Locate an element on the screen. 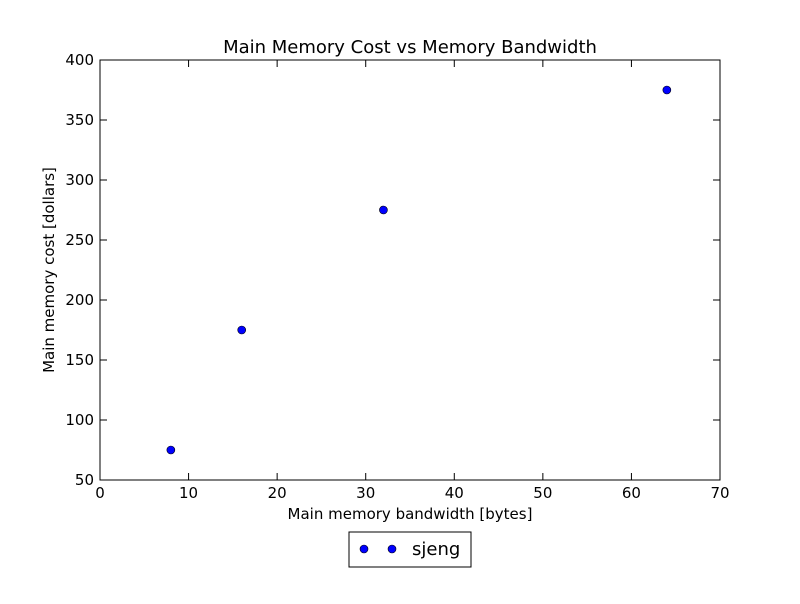 This screenshot has width=800, height=604. x-tick-label: 20 is located at coordinates (277, 493).